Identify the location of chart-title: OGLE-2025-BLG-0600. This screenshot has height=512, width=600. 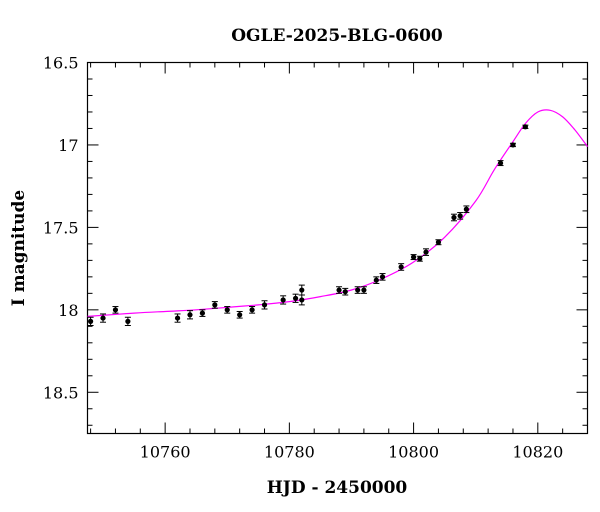
(337, 36).